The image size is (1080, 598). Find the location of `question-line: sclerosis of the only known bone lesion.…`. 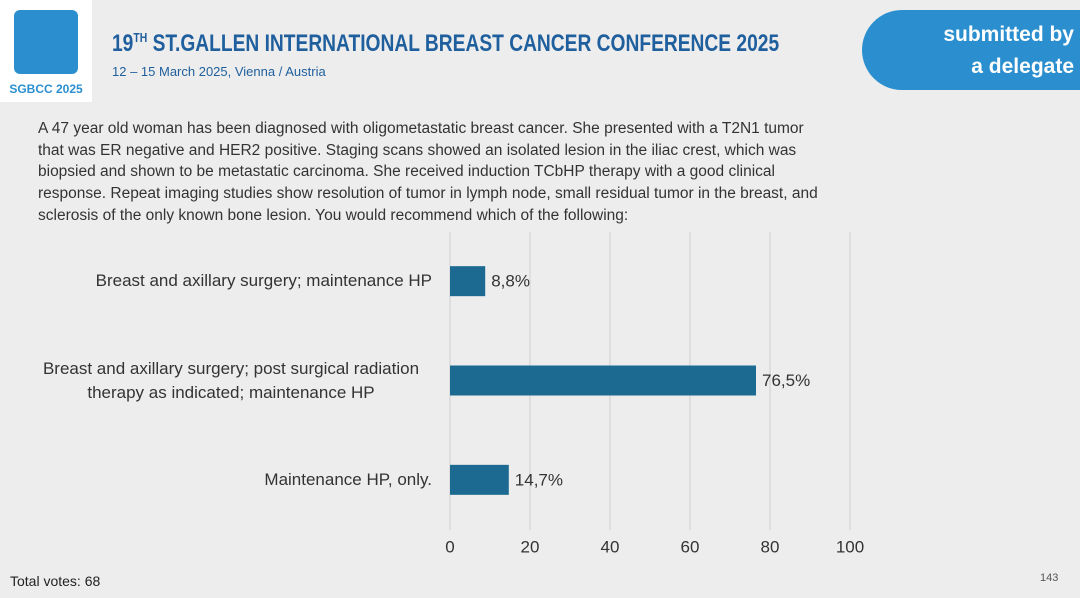

question-line: sclerosis of the only known bone lesion.… is located at coordinates (333, 215).